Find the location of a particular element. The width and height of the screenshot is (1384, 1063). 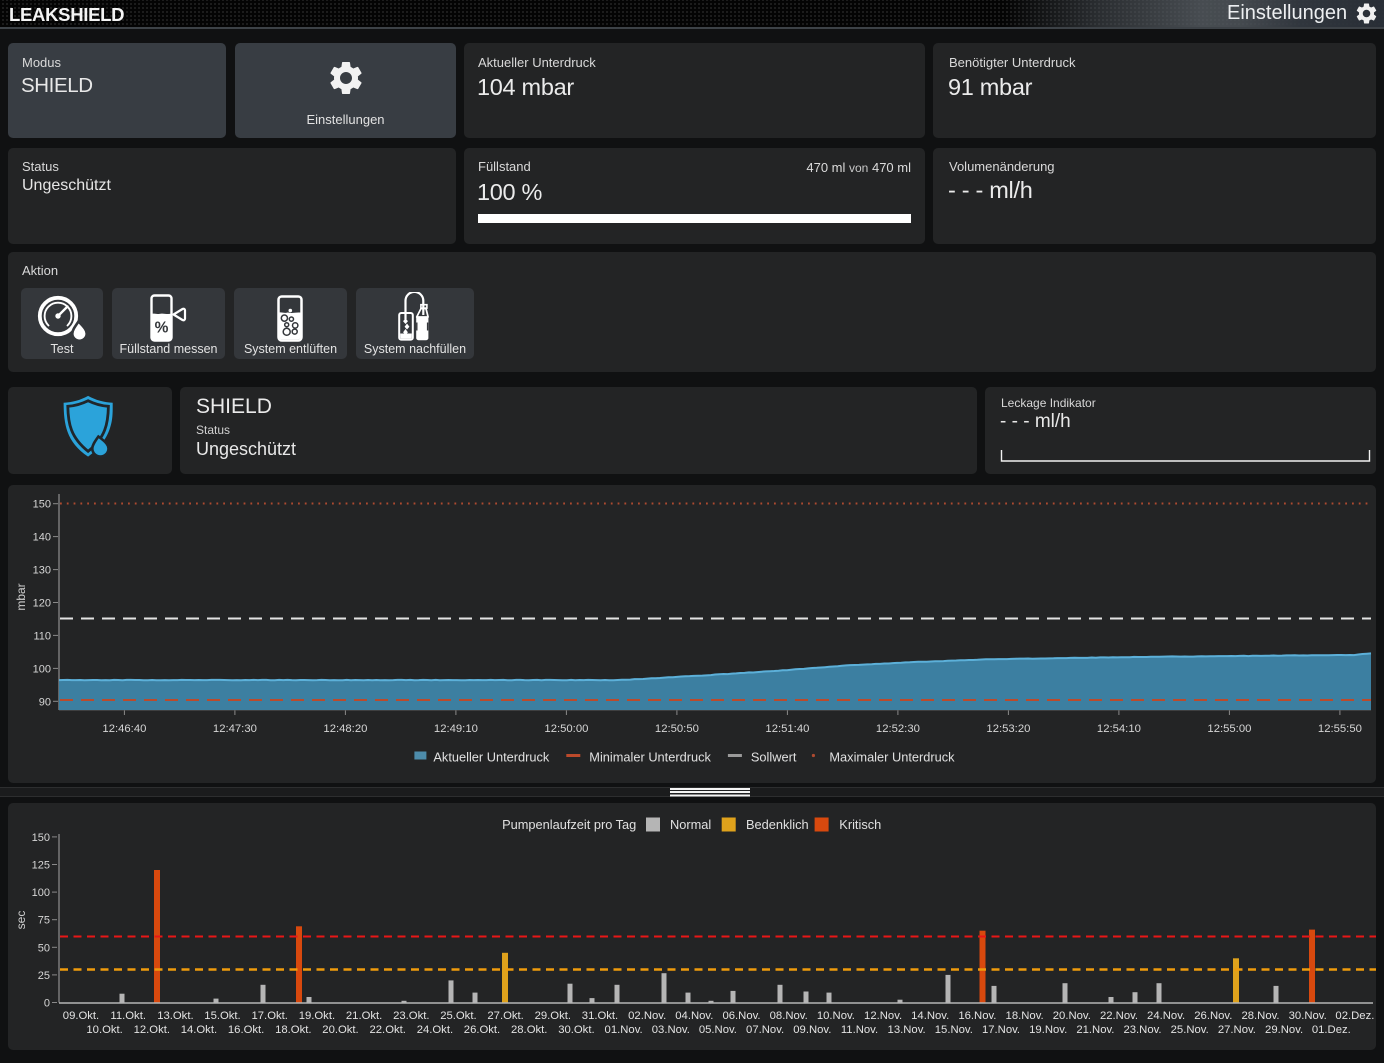

svg-text: 03.Nov. is located at coordinates (671, 1030).